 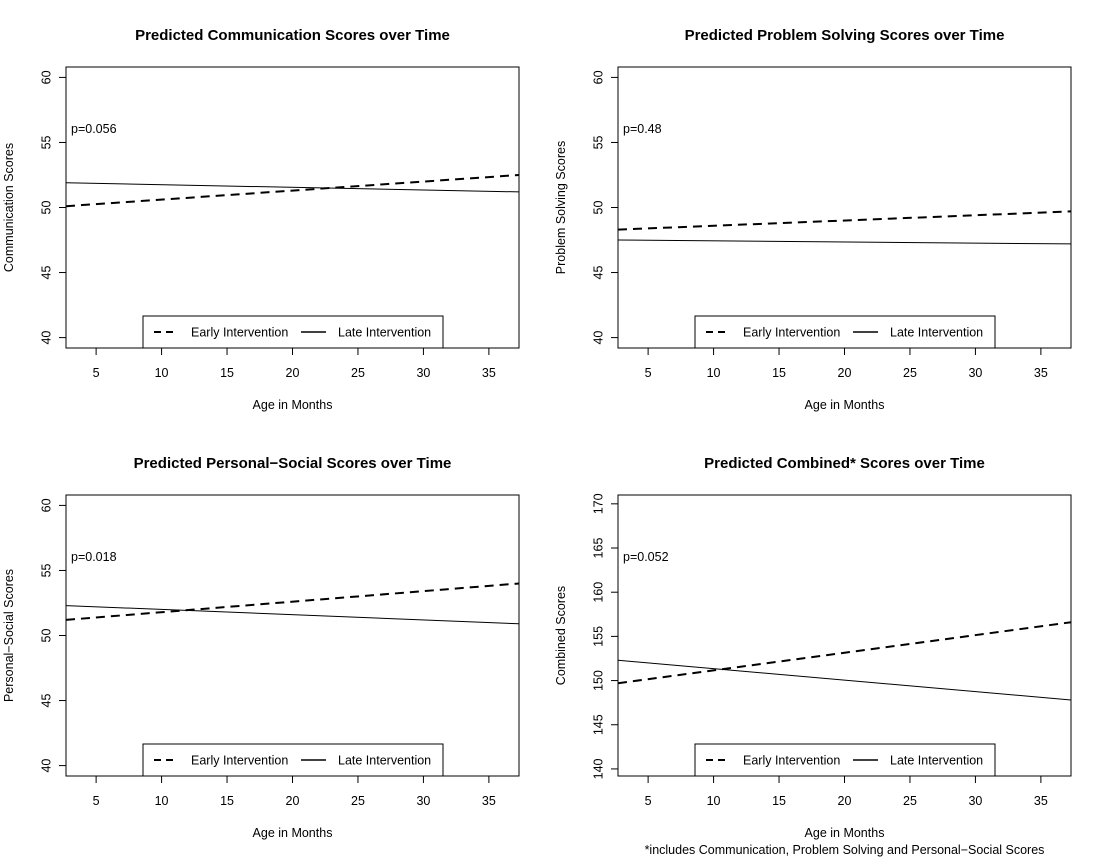 I want to click on p-value-annotation: p=0.48, so click(x=642, y=129).